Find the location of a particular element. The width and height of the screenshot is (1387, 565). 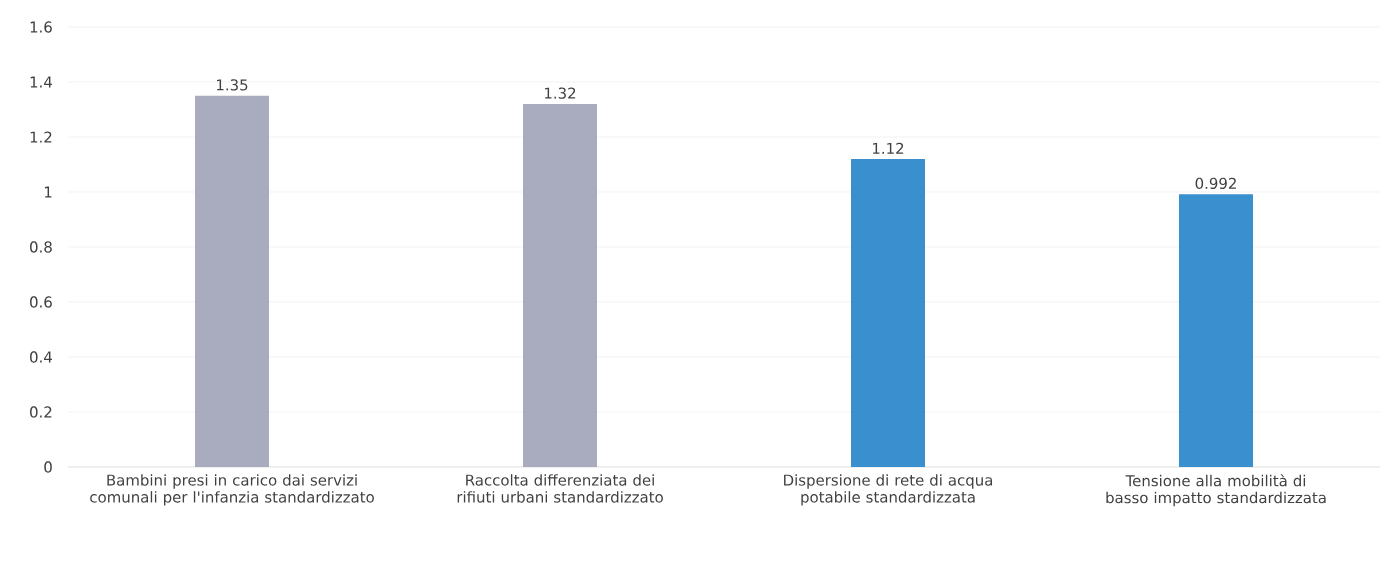

y-tick-label: 1.2 is located at coordinates (41, 137).